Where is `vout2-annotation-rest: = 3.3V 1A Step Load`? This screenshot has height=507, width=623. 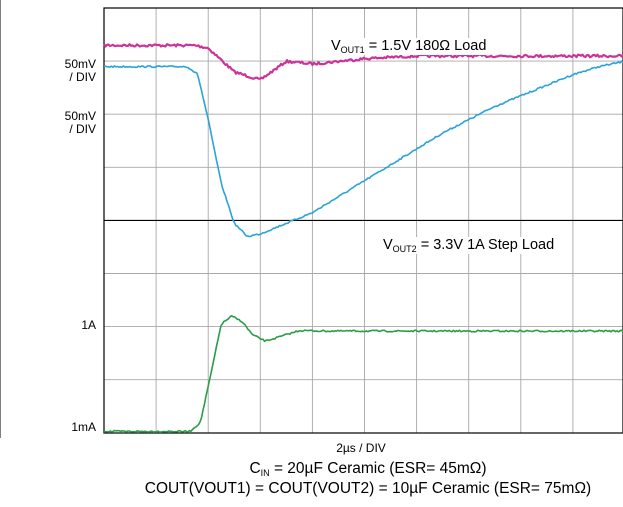 vout2-annotation-rest: = 3.3V 1A Step Load is located at coordinates (485, 245).